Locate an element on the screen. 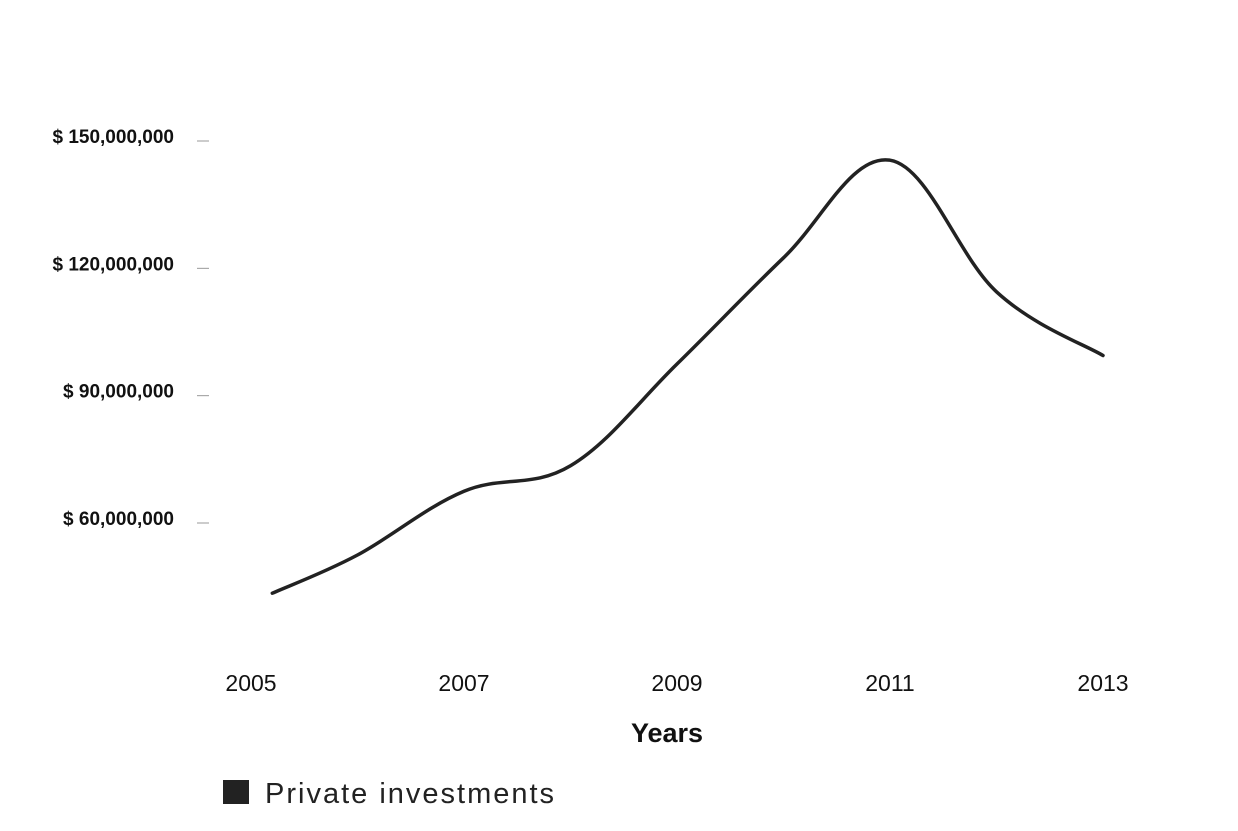 This screenshot has height=831, width=1238. x-tick-label: 2007 is located at coordinates (463, 683).